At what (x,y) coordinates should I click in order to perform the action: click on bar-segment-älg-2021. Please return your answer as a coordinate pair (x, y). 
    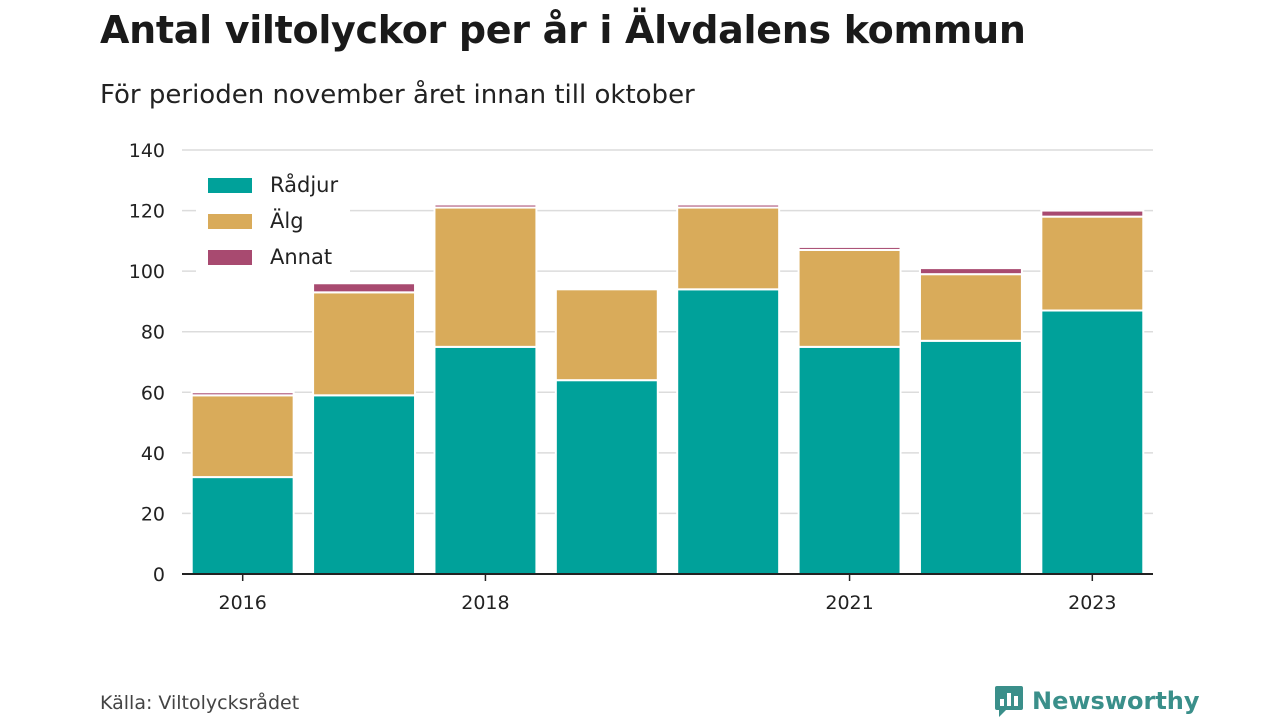
    Looking at the image, I should click on (849, 298).